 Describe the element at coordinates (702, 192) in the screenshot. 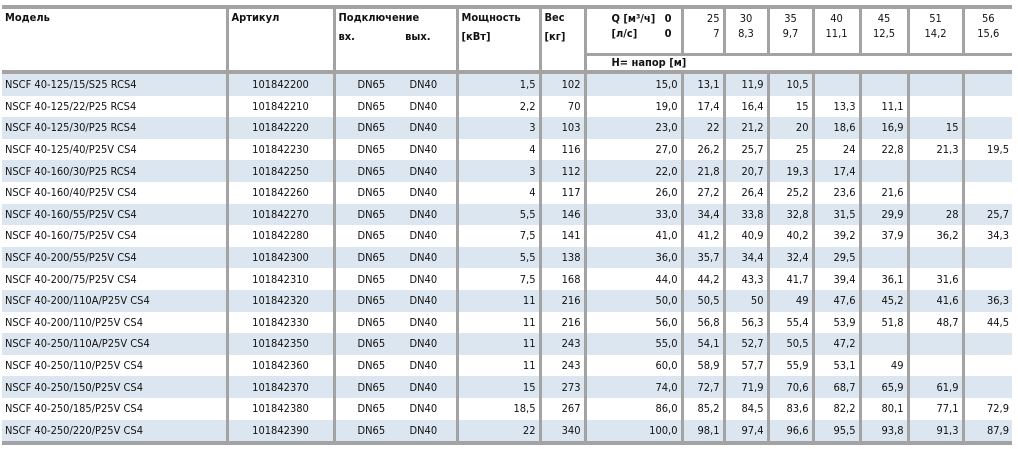

I see `cell-head: 27,2` at that location.